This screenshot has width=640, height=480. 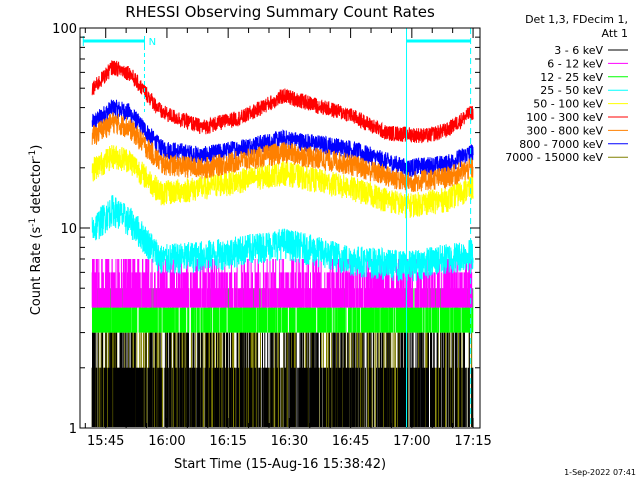 I want to click on legend-label-7000-15000-kev: 7000 - 15000 keV, so click(x=554, y=157).